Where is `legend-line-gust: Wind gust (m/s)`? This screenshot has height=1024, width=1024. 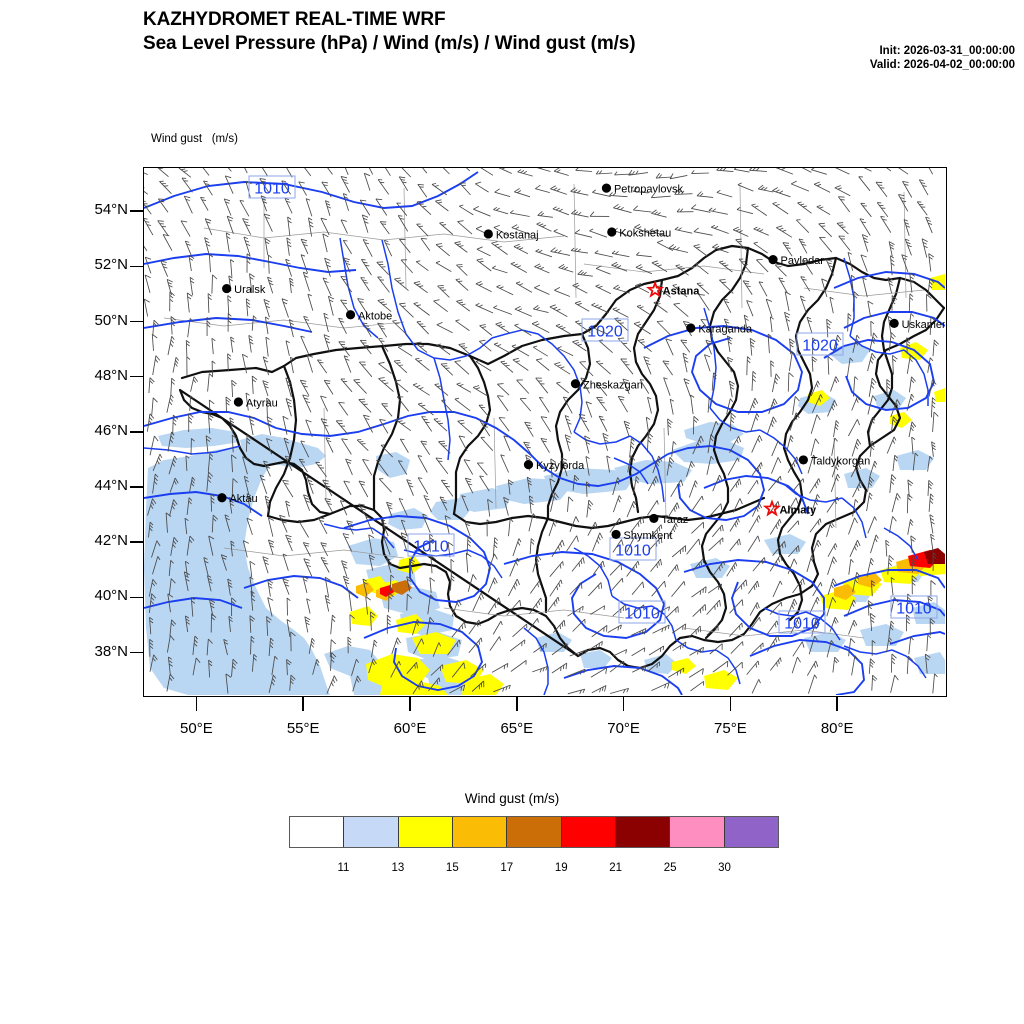 legend-line-gust: Wind gust (m/s) is located at coordinates (194, 139).